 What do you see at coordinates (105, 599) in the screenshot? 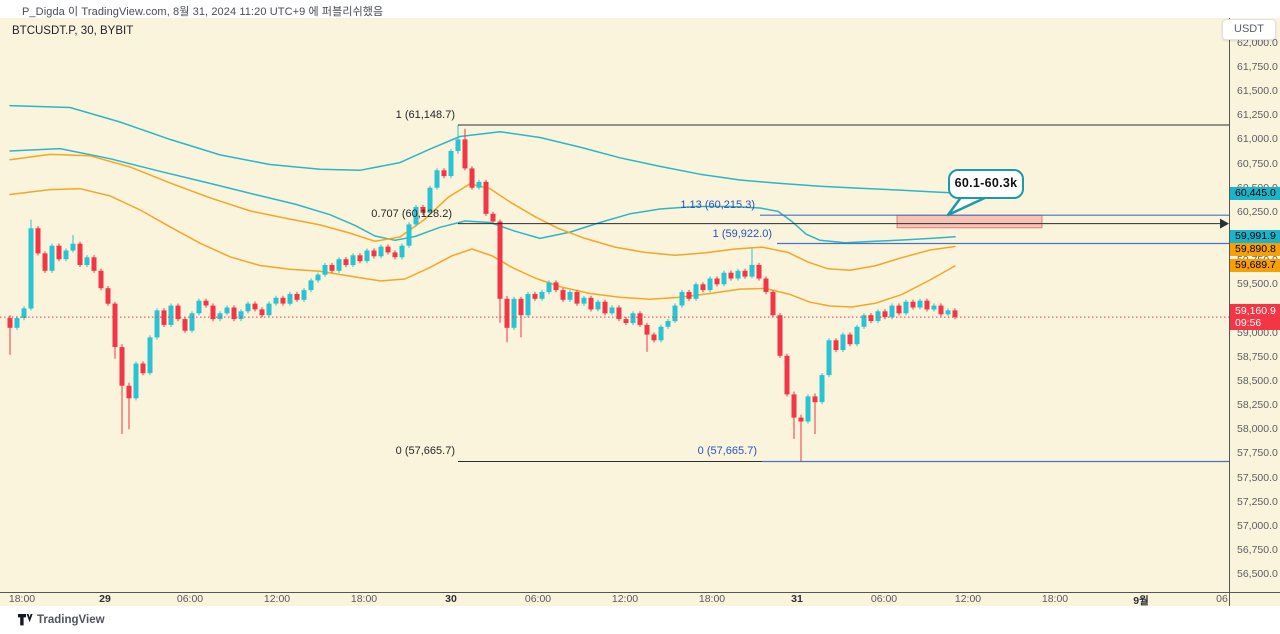
I see `time-tick-label: 29` at bounding box center [105, 599].